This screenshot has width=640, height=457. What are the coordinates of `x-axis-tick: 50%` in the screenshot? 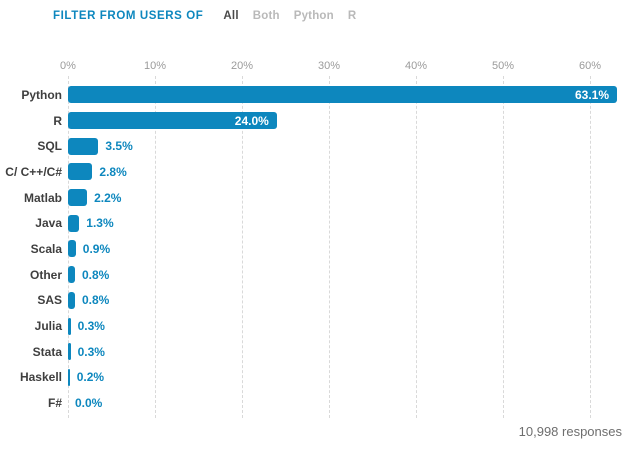 It's located at (503, 66).